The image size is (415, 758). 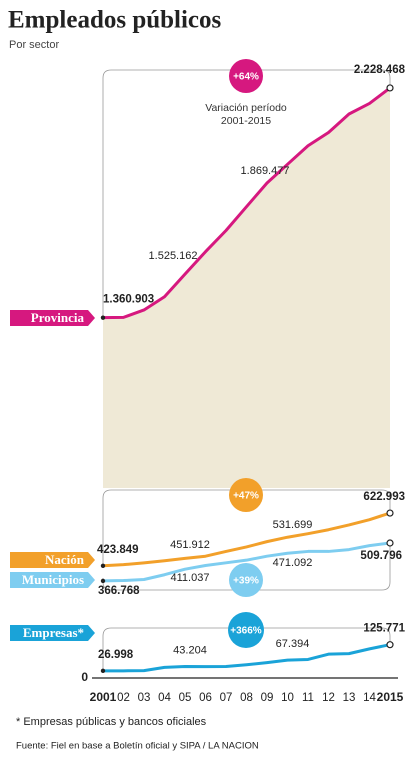 What do you see at coordinates (128, 300) in the screenshot?
I see `value-label: 1.360.903` at bounding box center [128, 300].